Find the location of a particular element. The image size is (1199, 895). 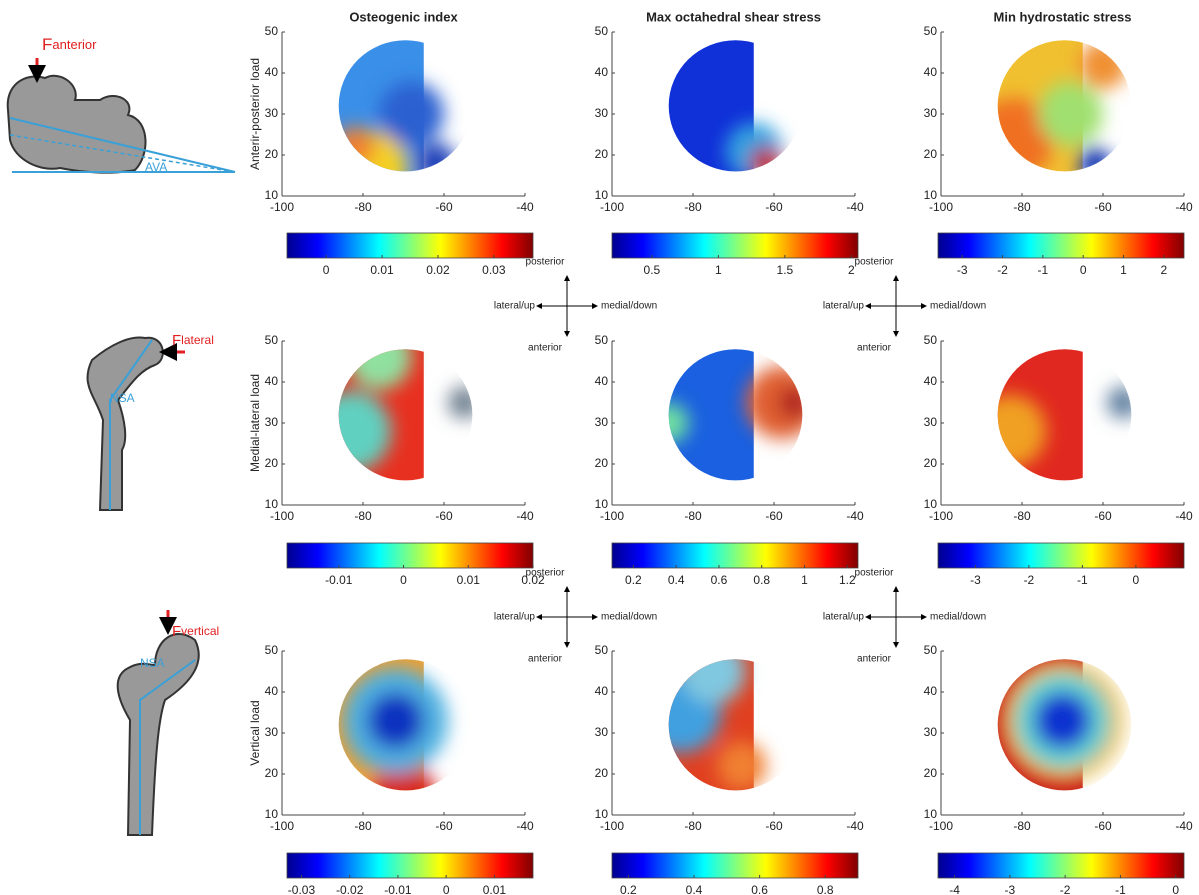

colorbar-tick-label: 1.5 is located at coordinates (785, 270).